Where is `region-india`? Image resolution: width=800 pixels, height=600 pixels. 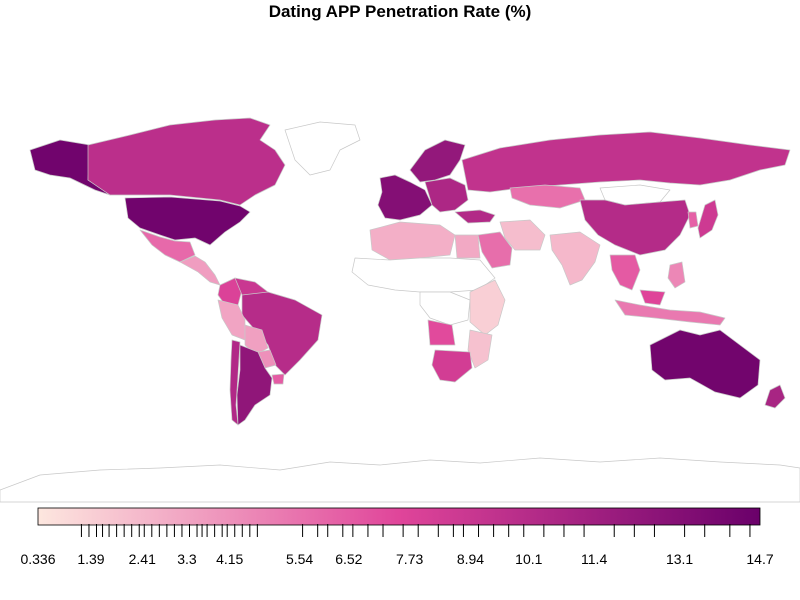 region-india is located at coordinates (575, 258).